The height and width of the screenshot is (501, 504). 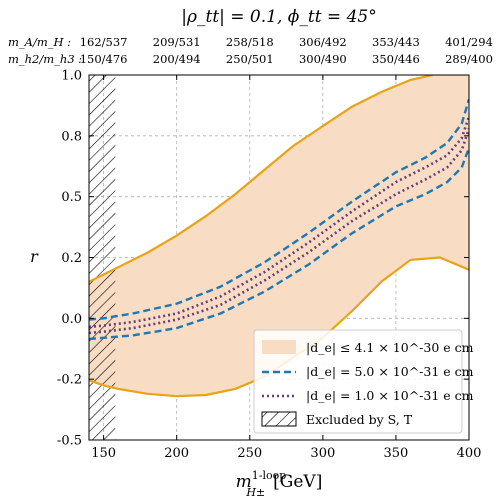 What do you see at coordinates (34, 256) in the screenshot?
I see `y-axis-label: r` at bounding box center [34, 256].